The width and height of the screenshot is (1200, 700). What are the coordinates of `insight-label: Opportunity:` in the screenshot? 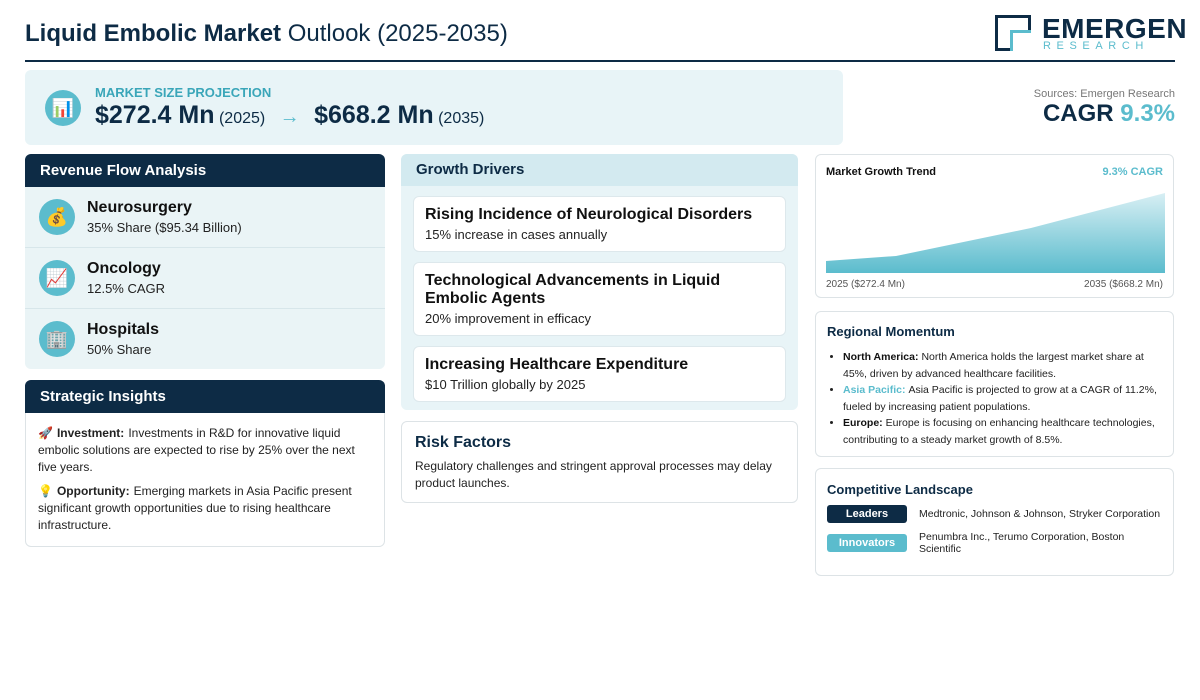 It's located at (93, 491).